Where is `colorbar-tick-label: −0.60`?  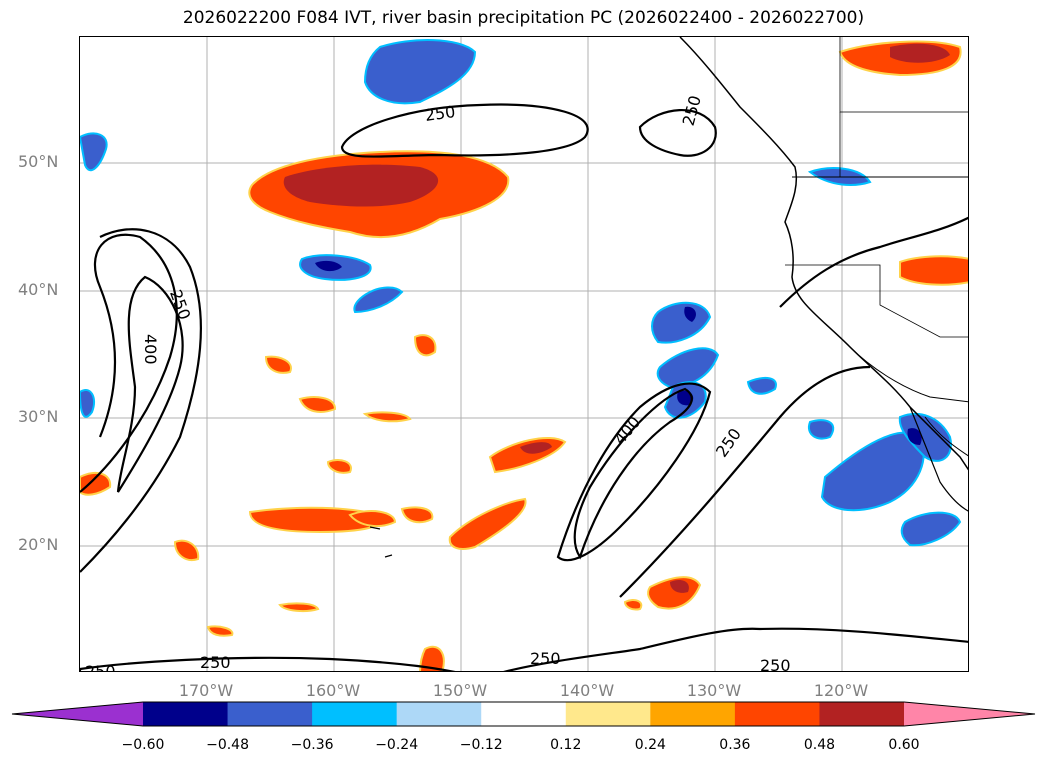 colorbar-tick-label: −0.60 is located at coordinates (143, 745).